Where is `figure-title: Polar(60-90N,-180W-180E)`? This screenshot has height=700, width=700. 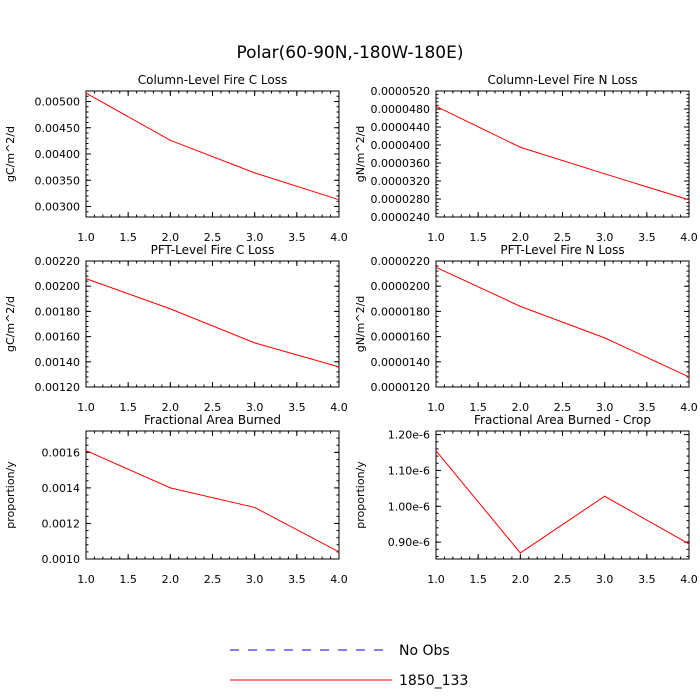 figure-title: Polar(60-90N,-180W-180E) is located at coordinates (350, 53).